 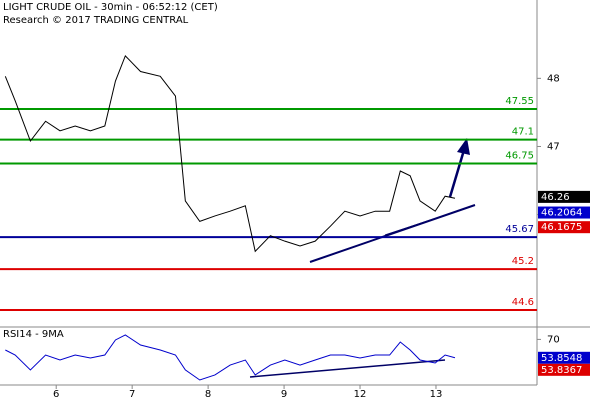 What do you see at coordinates (553, 339) in the screenshot?
I see `y-tick-label: 70` at bounding box center [553, 339].